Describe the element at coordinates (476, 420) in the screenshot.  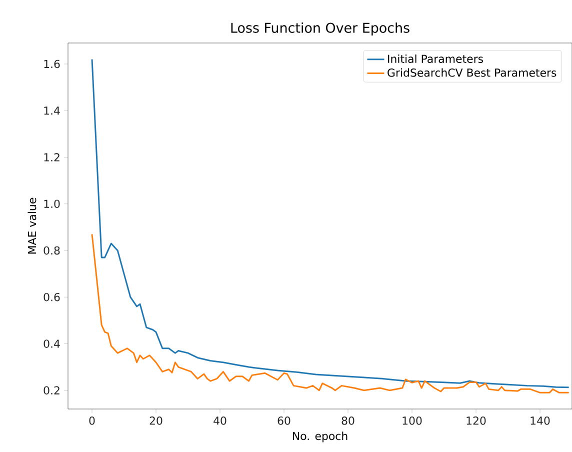
I see `x-tick-label: 120` at that location.